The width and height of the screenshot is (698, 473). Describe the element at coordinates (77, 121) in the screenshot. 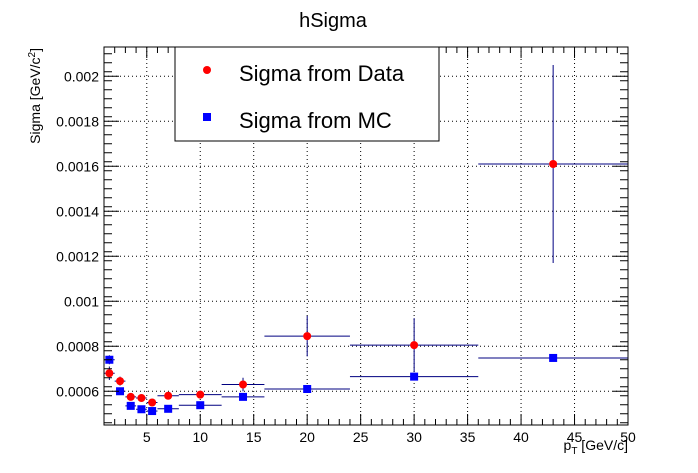

I see `y-tick-label: 0.0018` at that location.